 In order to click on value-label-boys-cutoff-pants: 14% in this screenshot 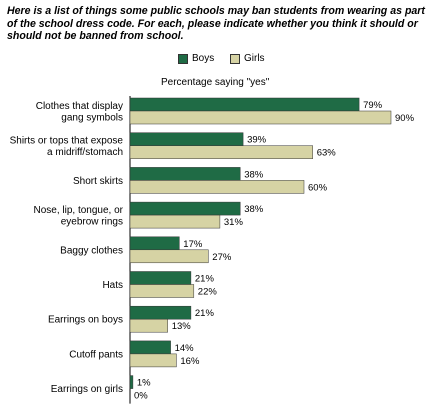, I will do `click(185, 348)`.